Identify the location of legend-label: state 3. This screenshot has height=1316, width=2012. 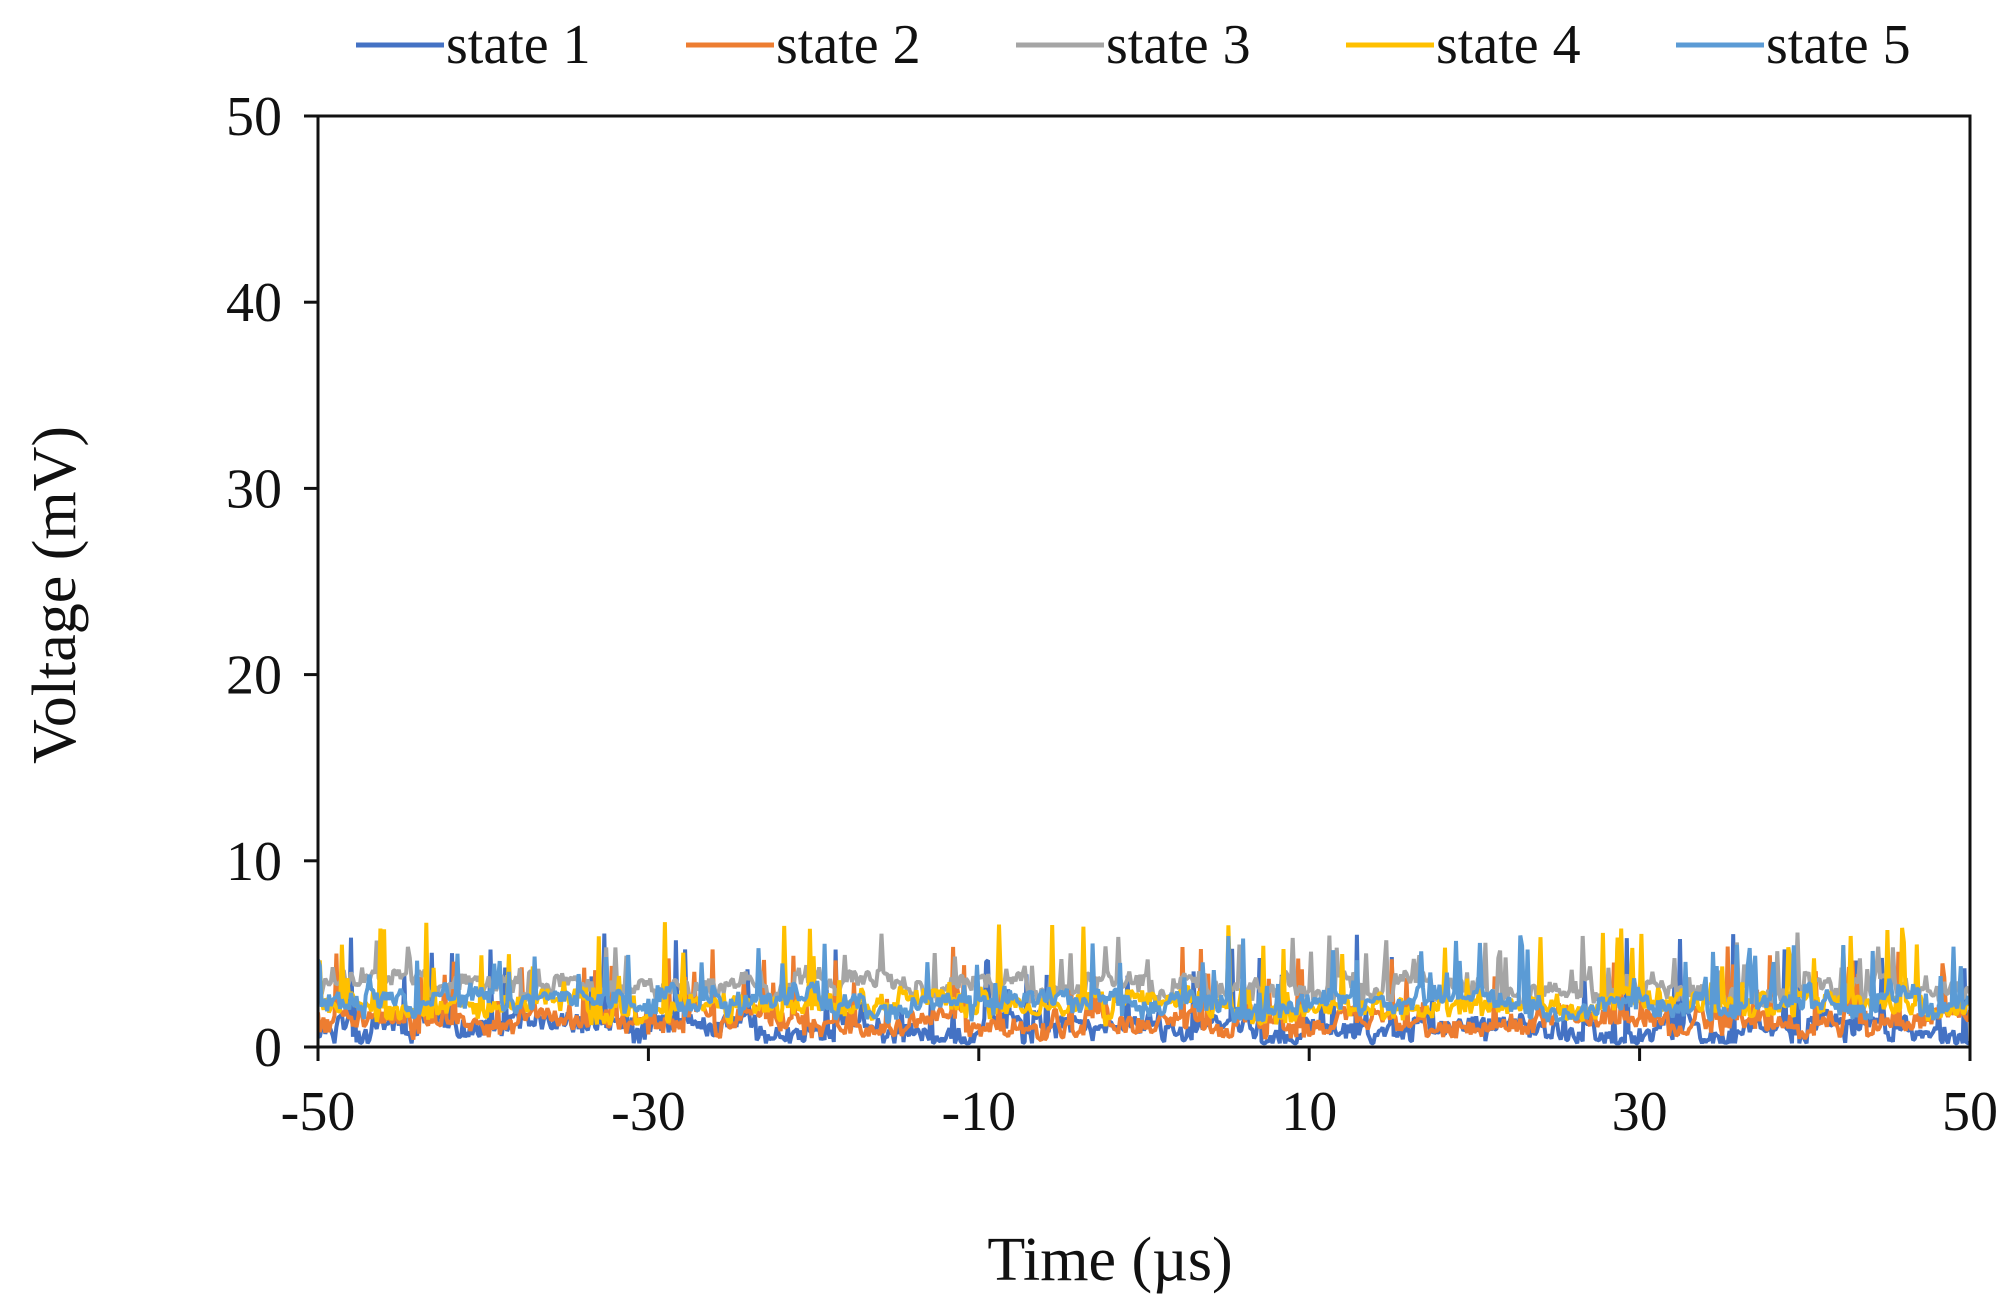
(1178, 45).